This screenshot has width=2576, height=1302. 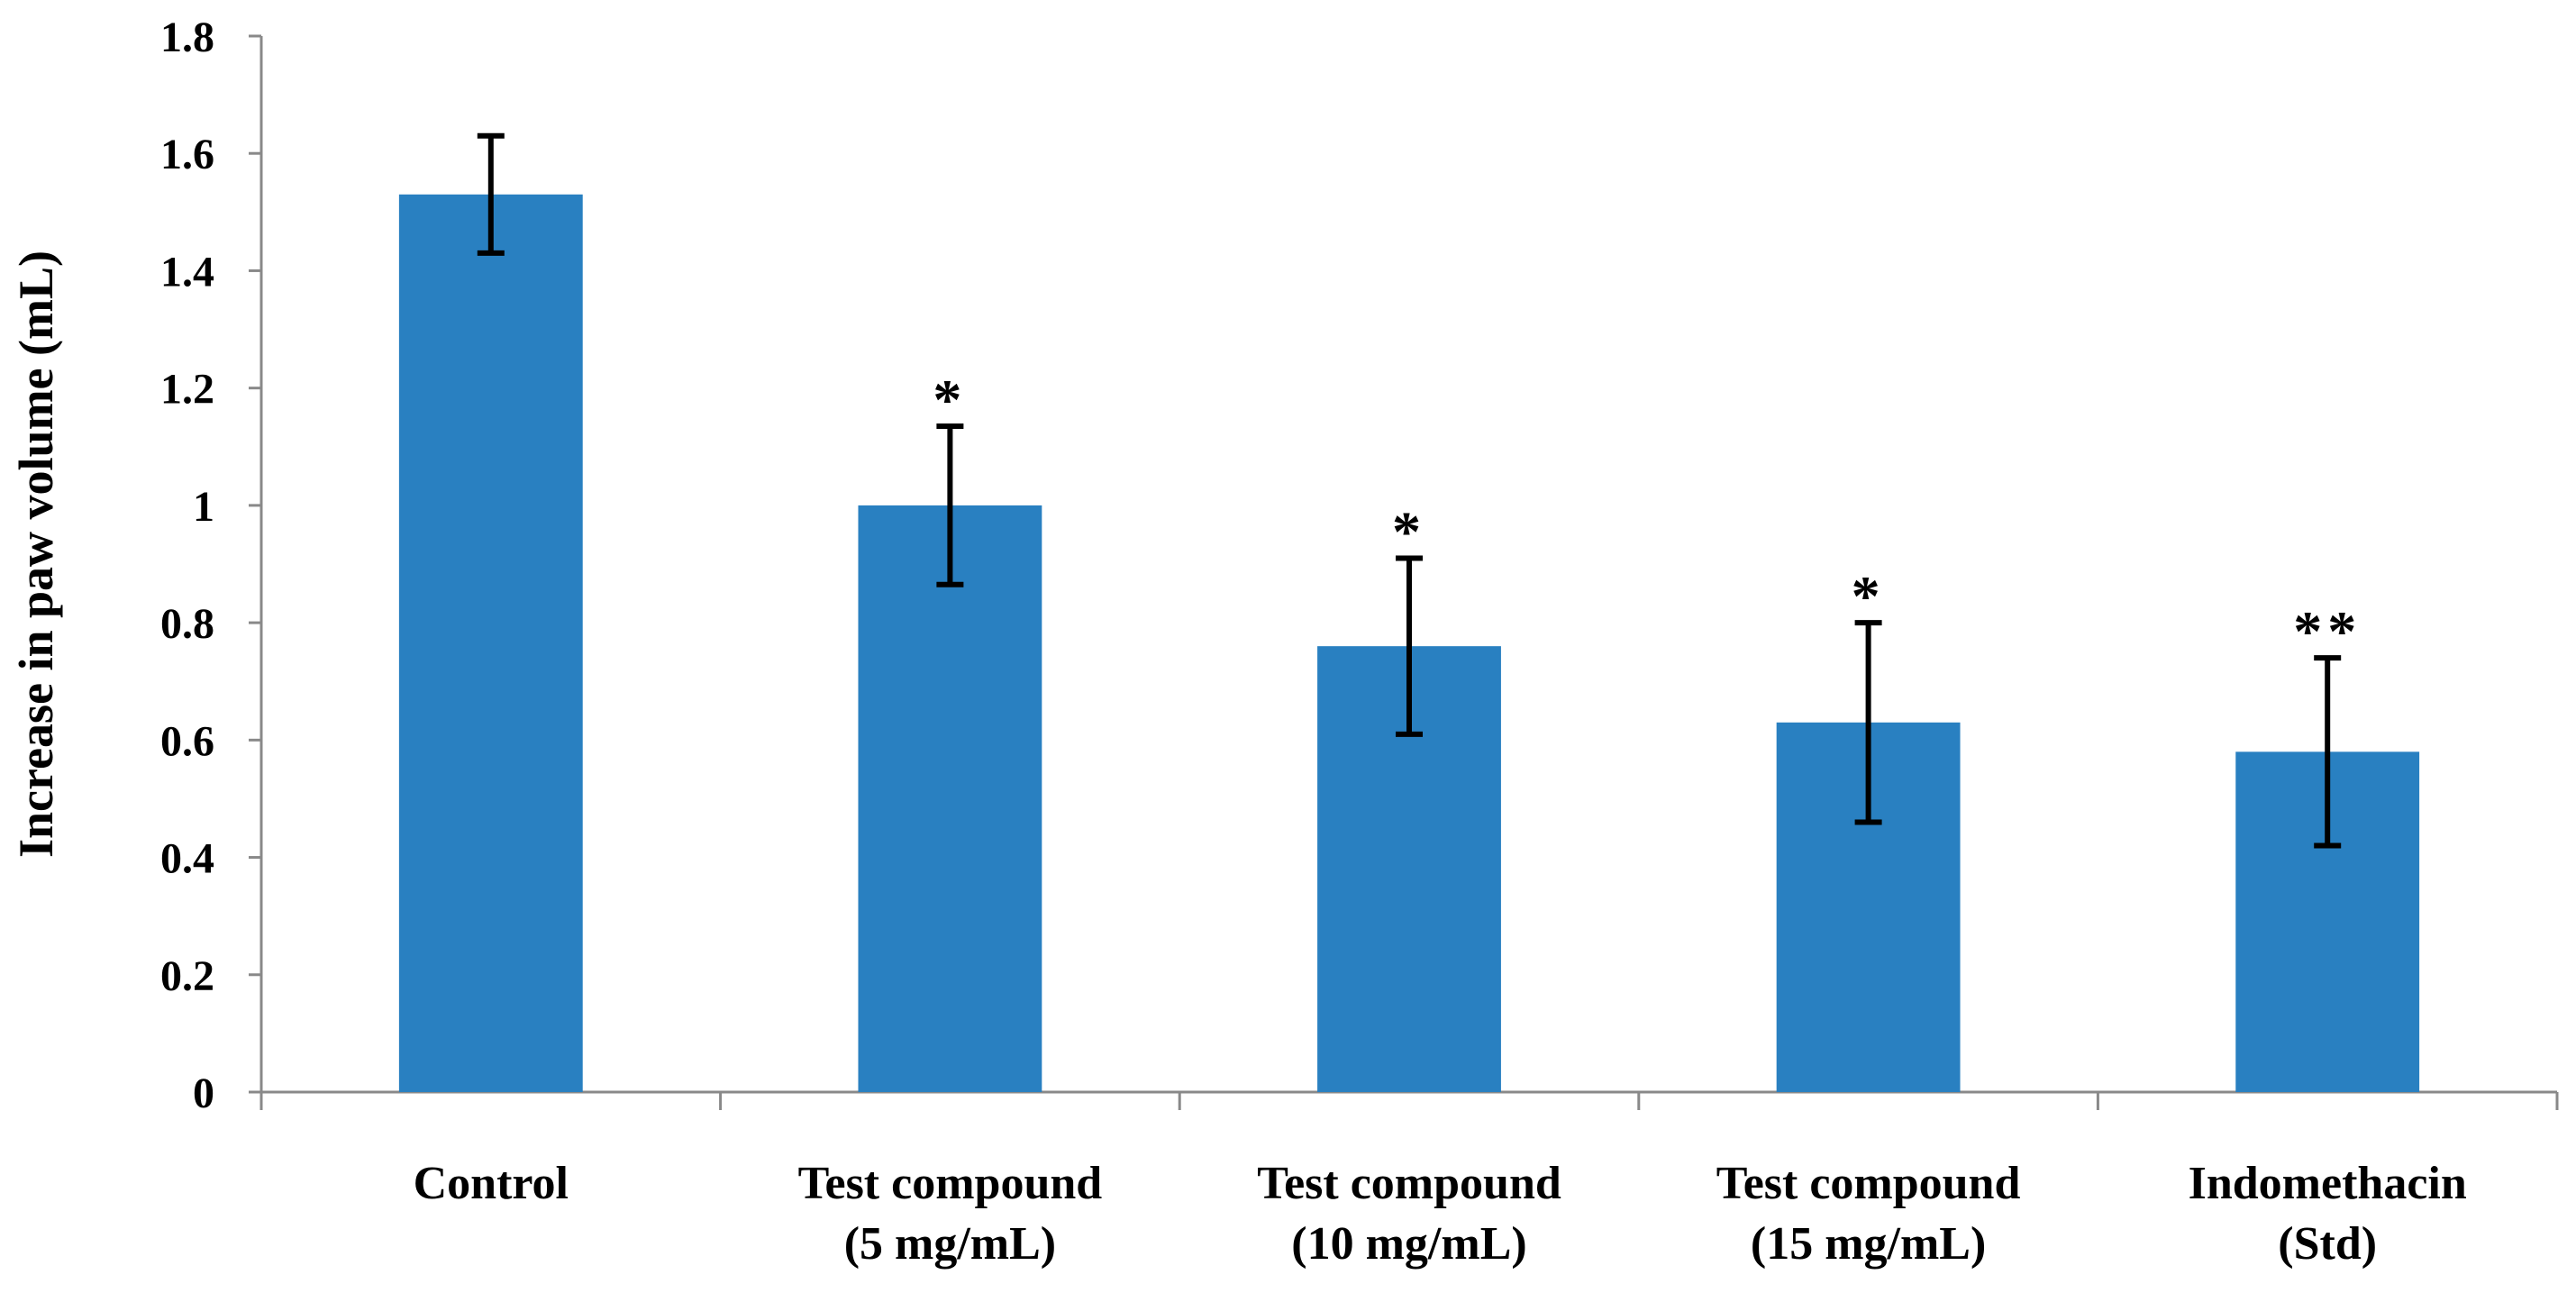 What do you see at coordinates (1408, 1244) in the screenshot?
I see `x-category-label: (10 mg/mL)` at bounding box center [1408, 1244].